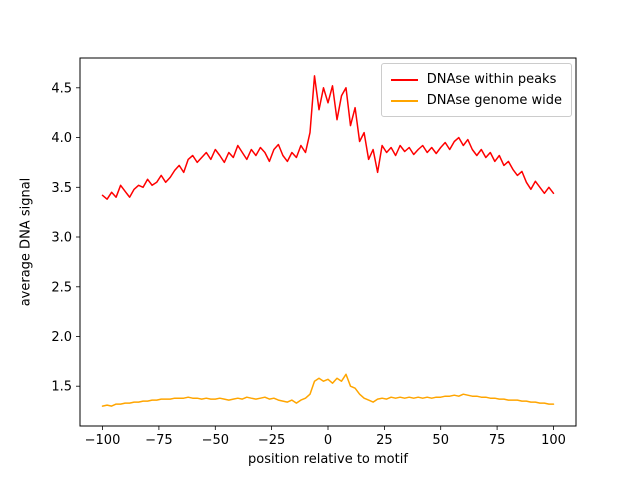 The height and width of the screenshot is (480, 640). What do you see at coordinates (404, 79) in the screenshot?
I see `legend-line-red-icon` at bounding box center [404, 79].